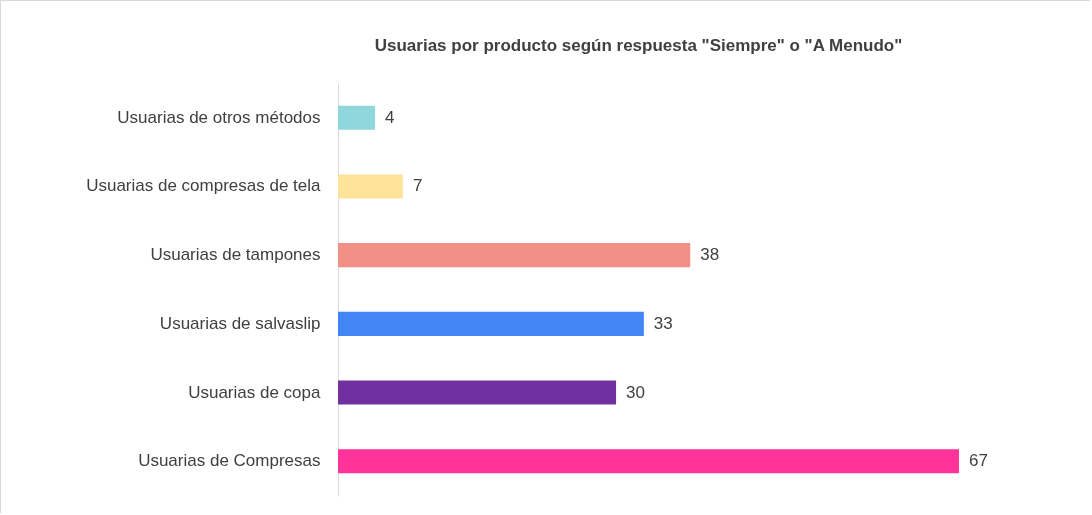  I want to click on y-tick-label: Usuarias de Compresas, so click(229, 461).